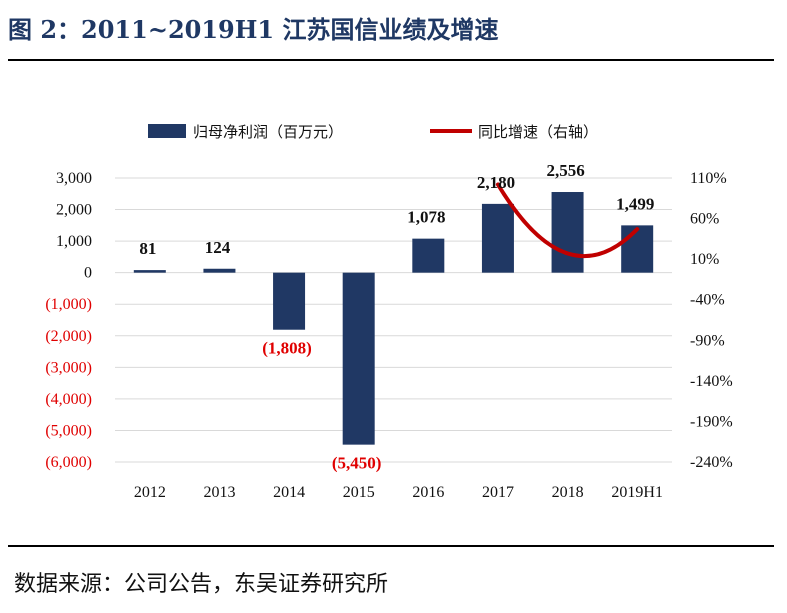  What do you see at coordinates (426, 217) in the screenshot?
I see `data-label-2016: 1,078` at bounding box center [426, 217].